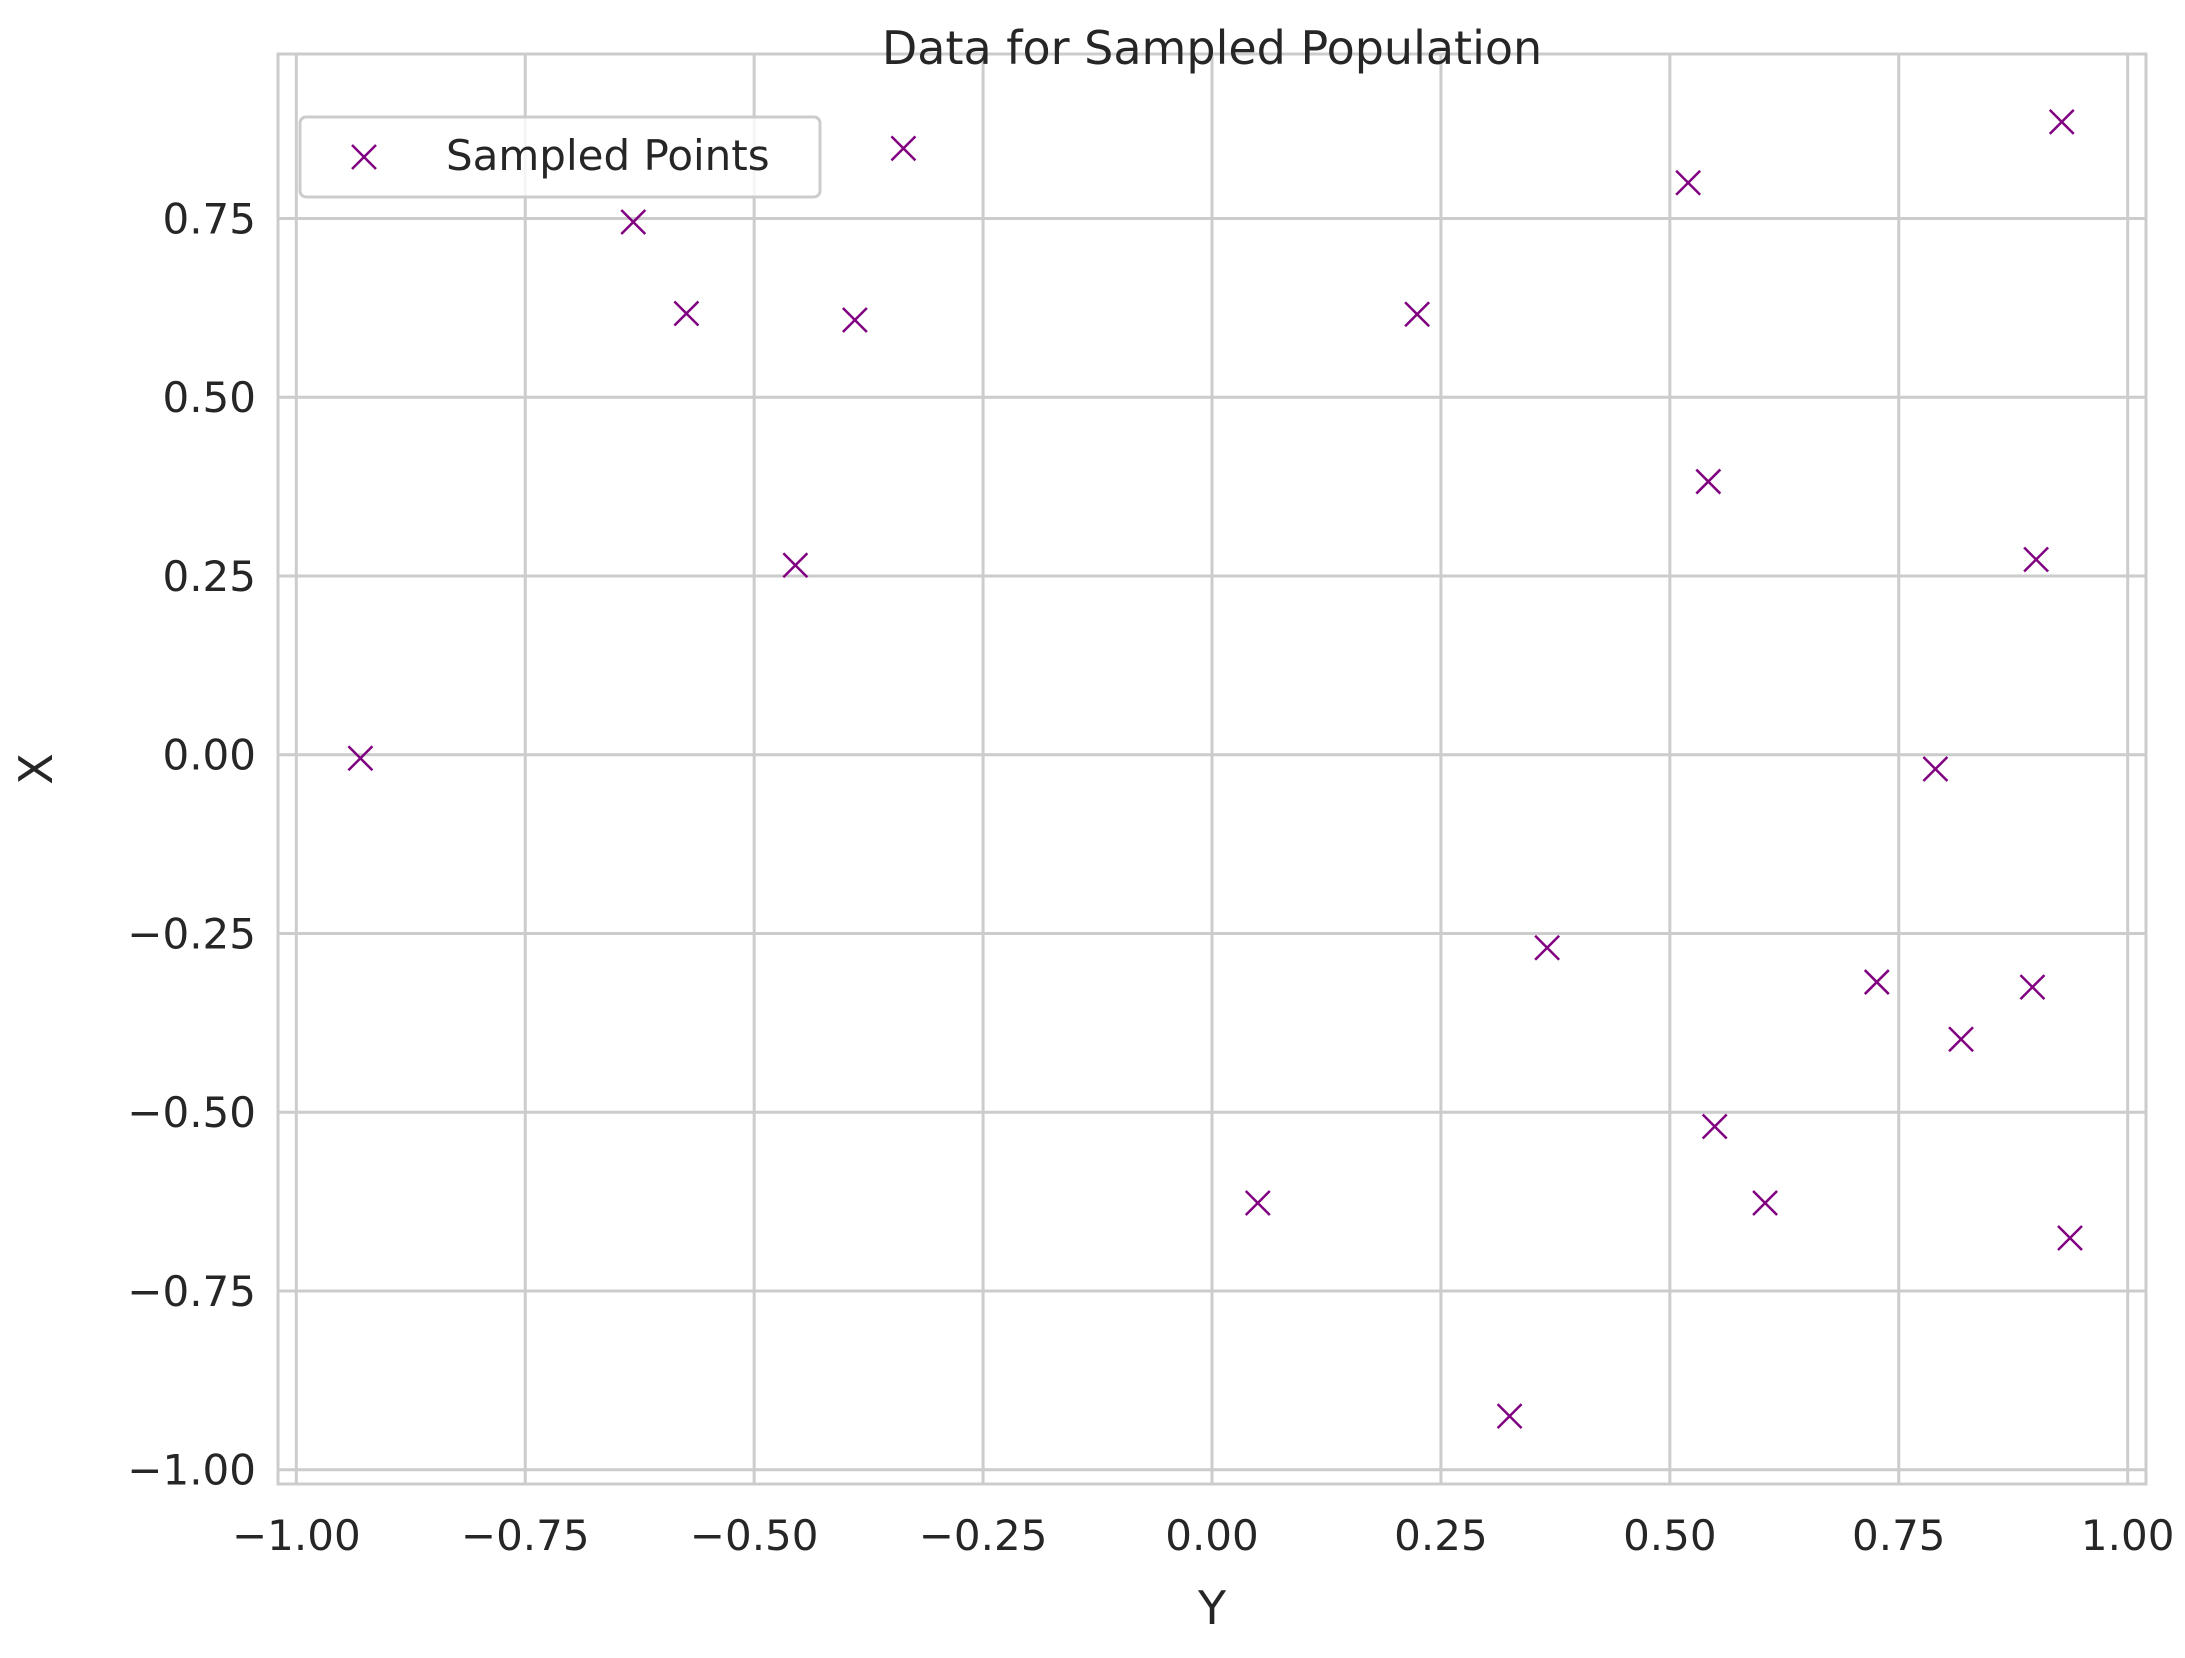  What do you see at coordinates (608, 155) in the screenshot?
I see `legend-label: Sampled Points` at bounding box center [608, 155].